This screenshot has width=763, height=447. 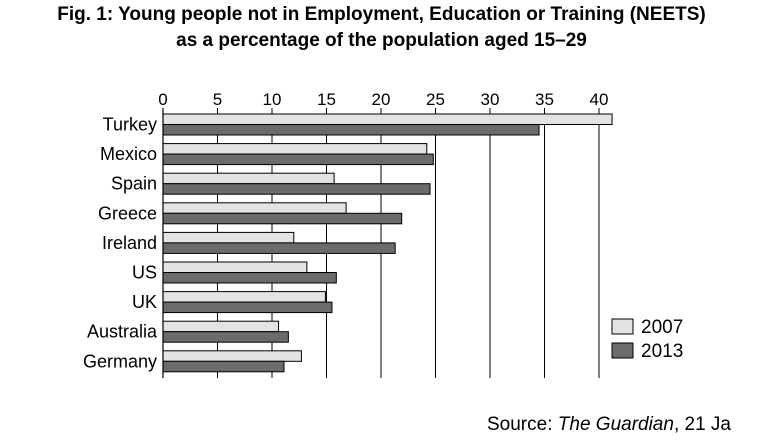 What do you see at coordinates (272, 99) in the screenshot?
I see `x-tick-label-10: 10` at bounding box center [272, 99].